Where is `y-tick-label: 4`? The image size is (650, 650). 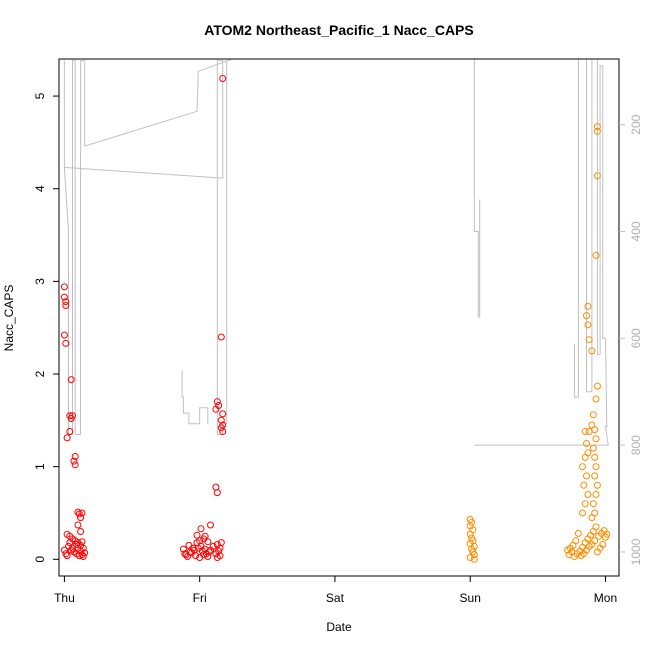
y-tick-label: 4 is located at coordinates (40, 188).